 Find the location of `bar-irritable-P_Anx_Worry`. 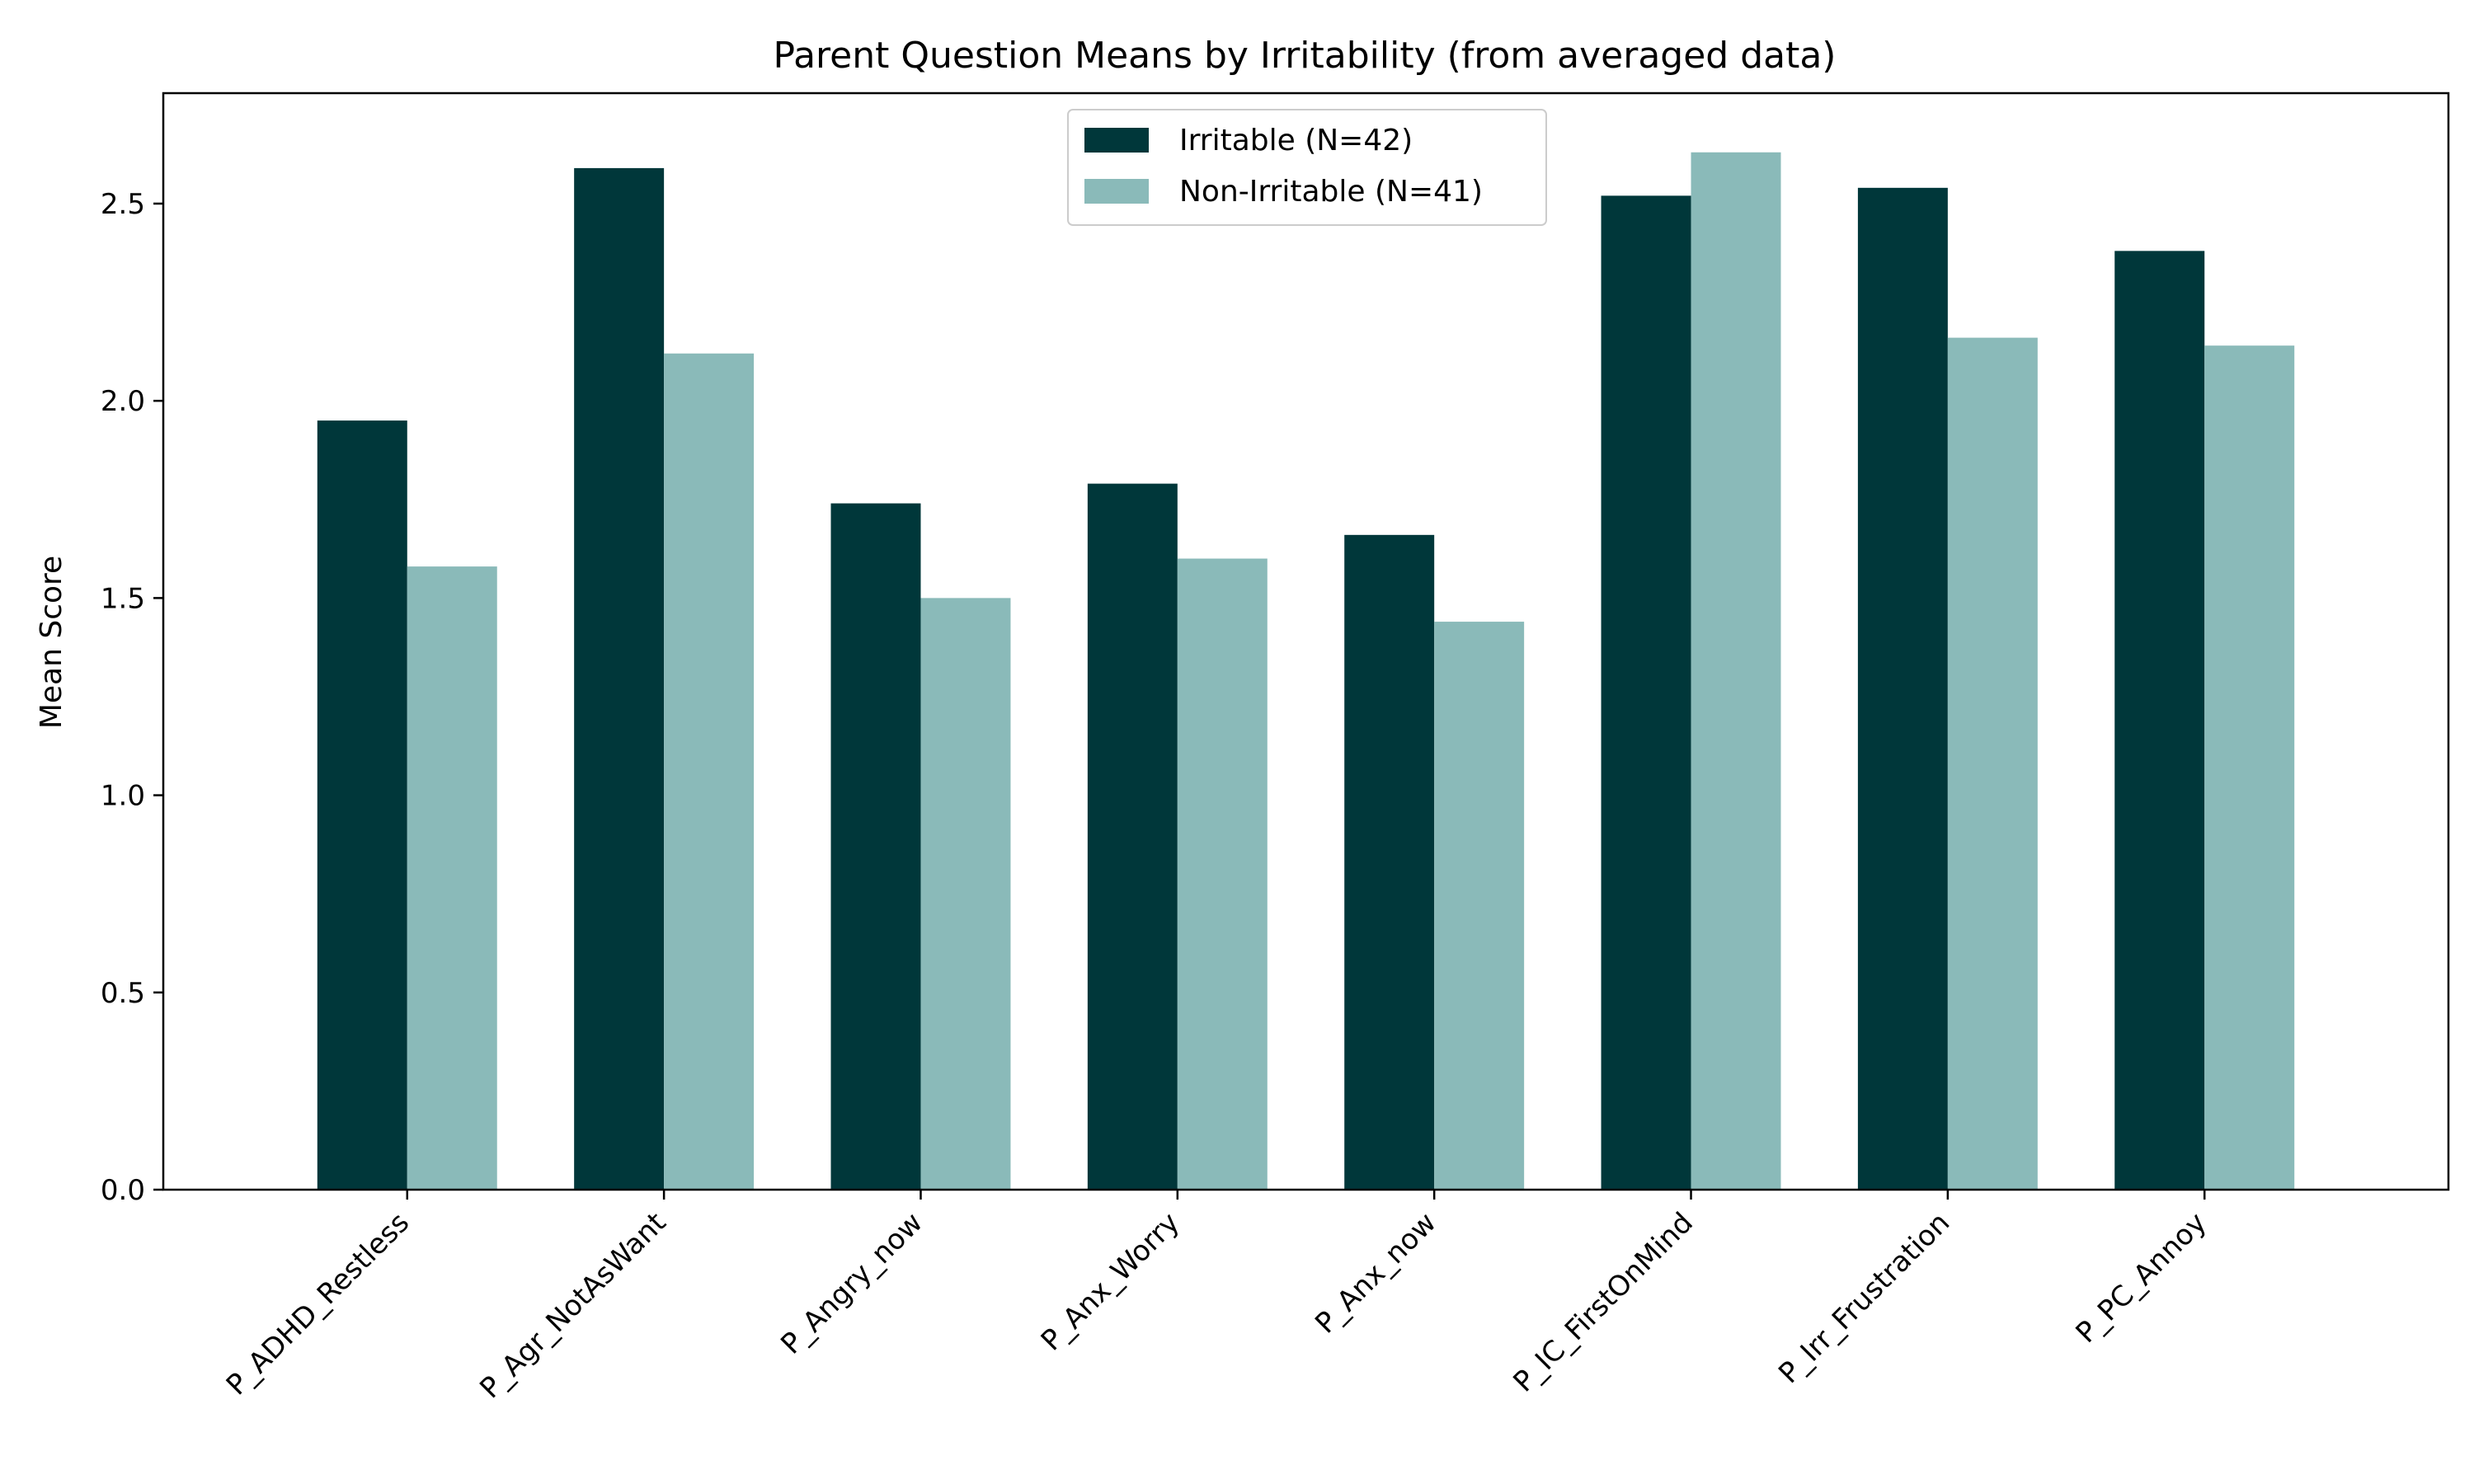

bar-irritable-P_Anx_Worry is located at coordinates (1132, 836).